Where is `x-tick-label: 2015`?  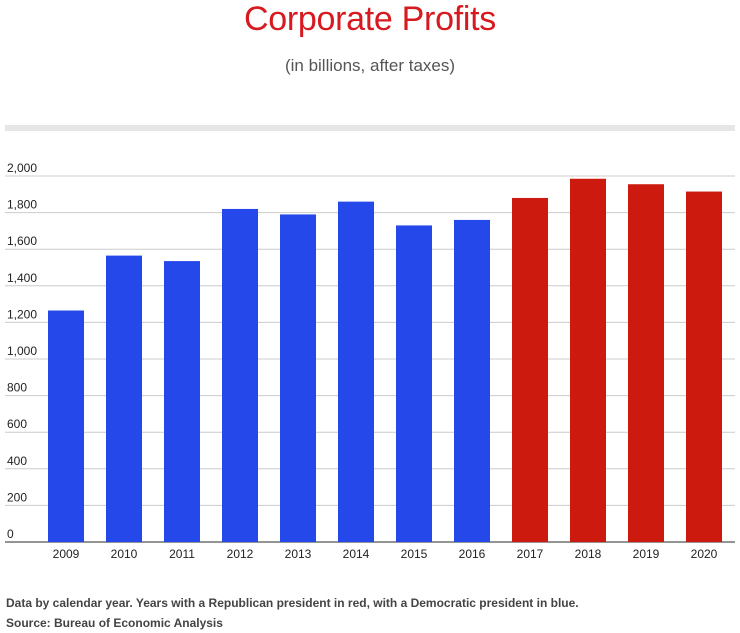
x-tick-label: 2015 is located at coordinates (414, 554).